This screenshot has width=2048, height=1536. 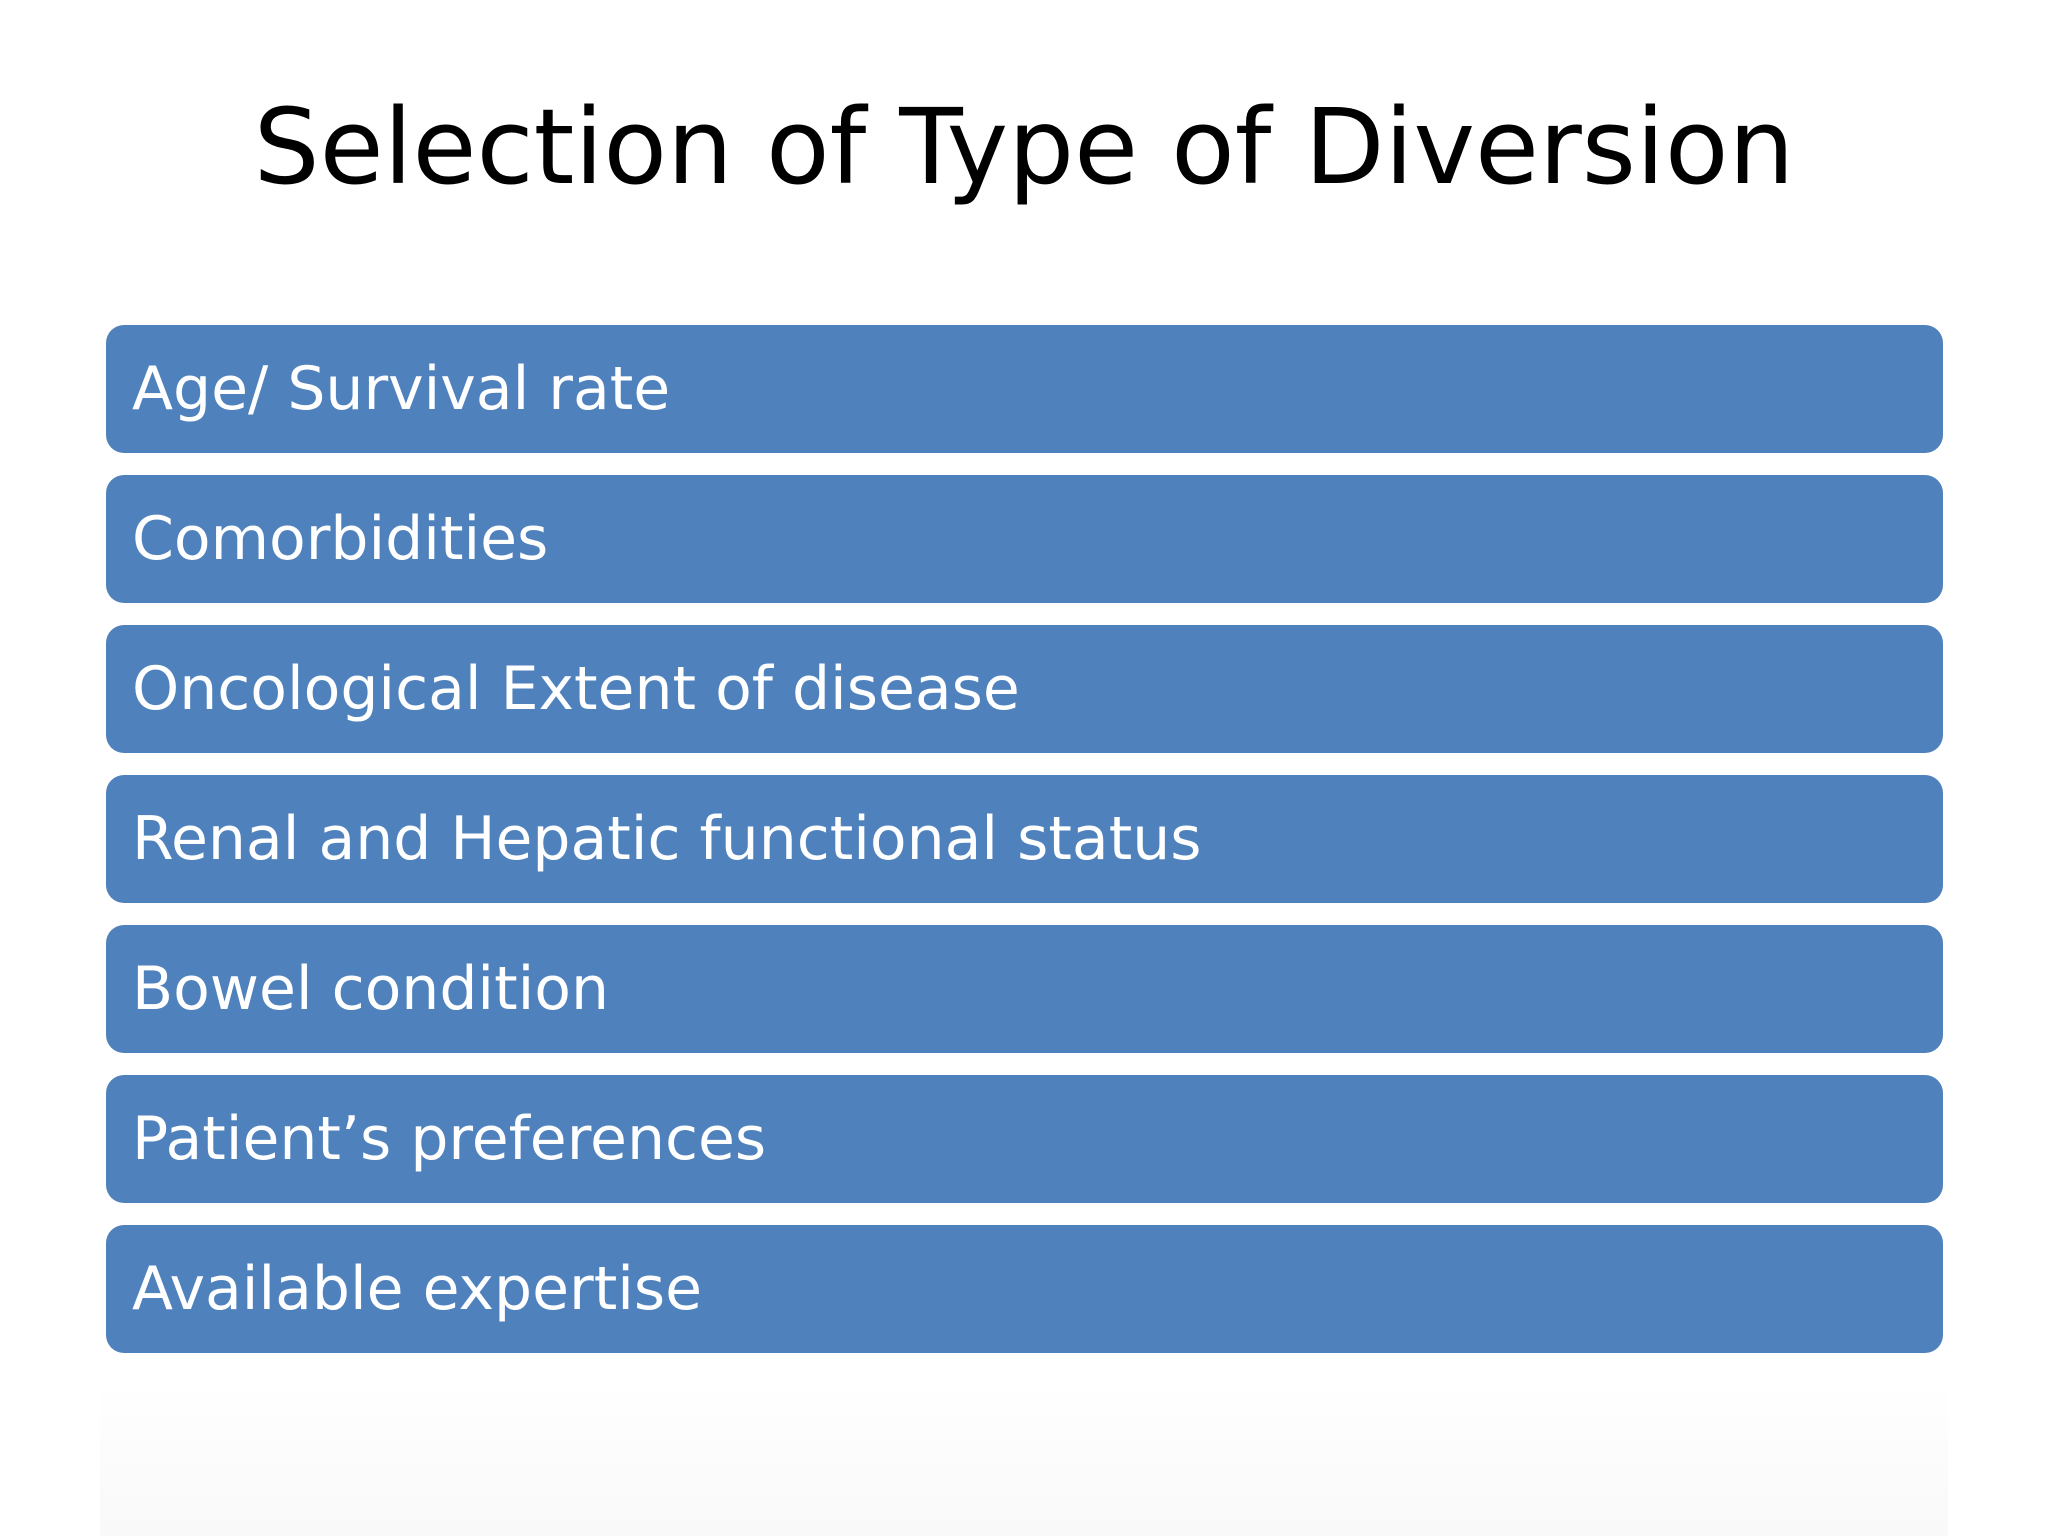 What do you see at coordinates (1024, 147) in the screenshot?
I see `slide-title: Selection of Type of Diversion` at bounding box center [1024, 147].